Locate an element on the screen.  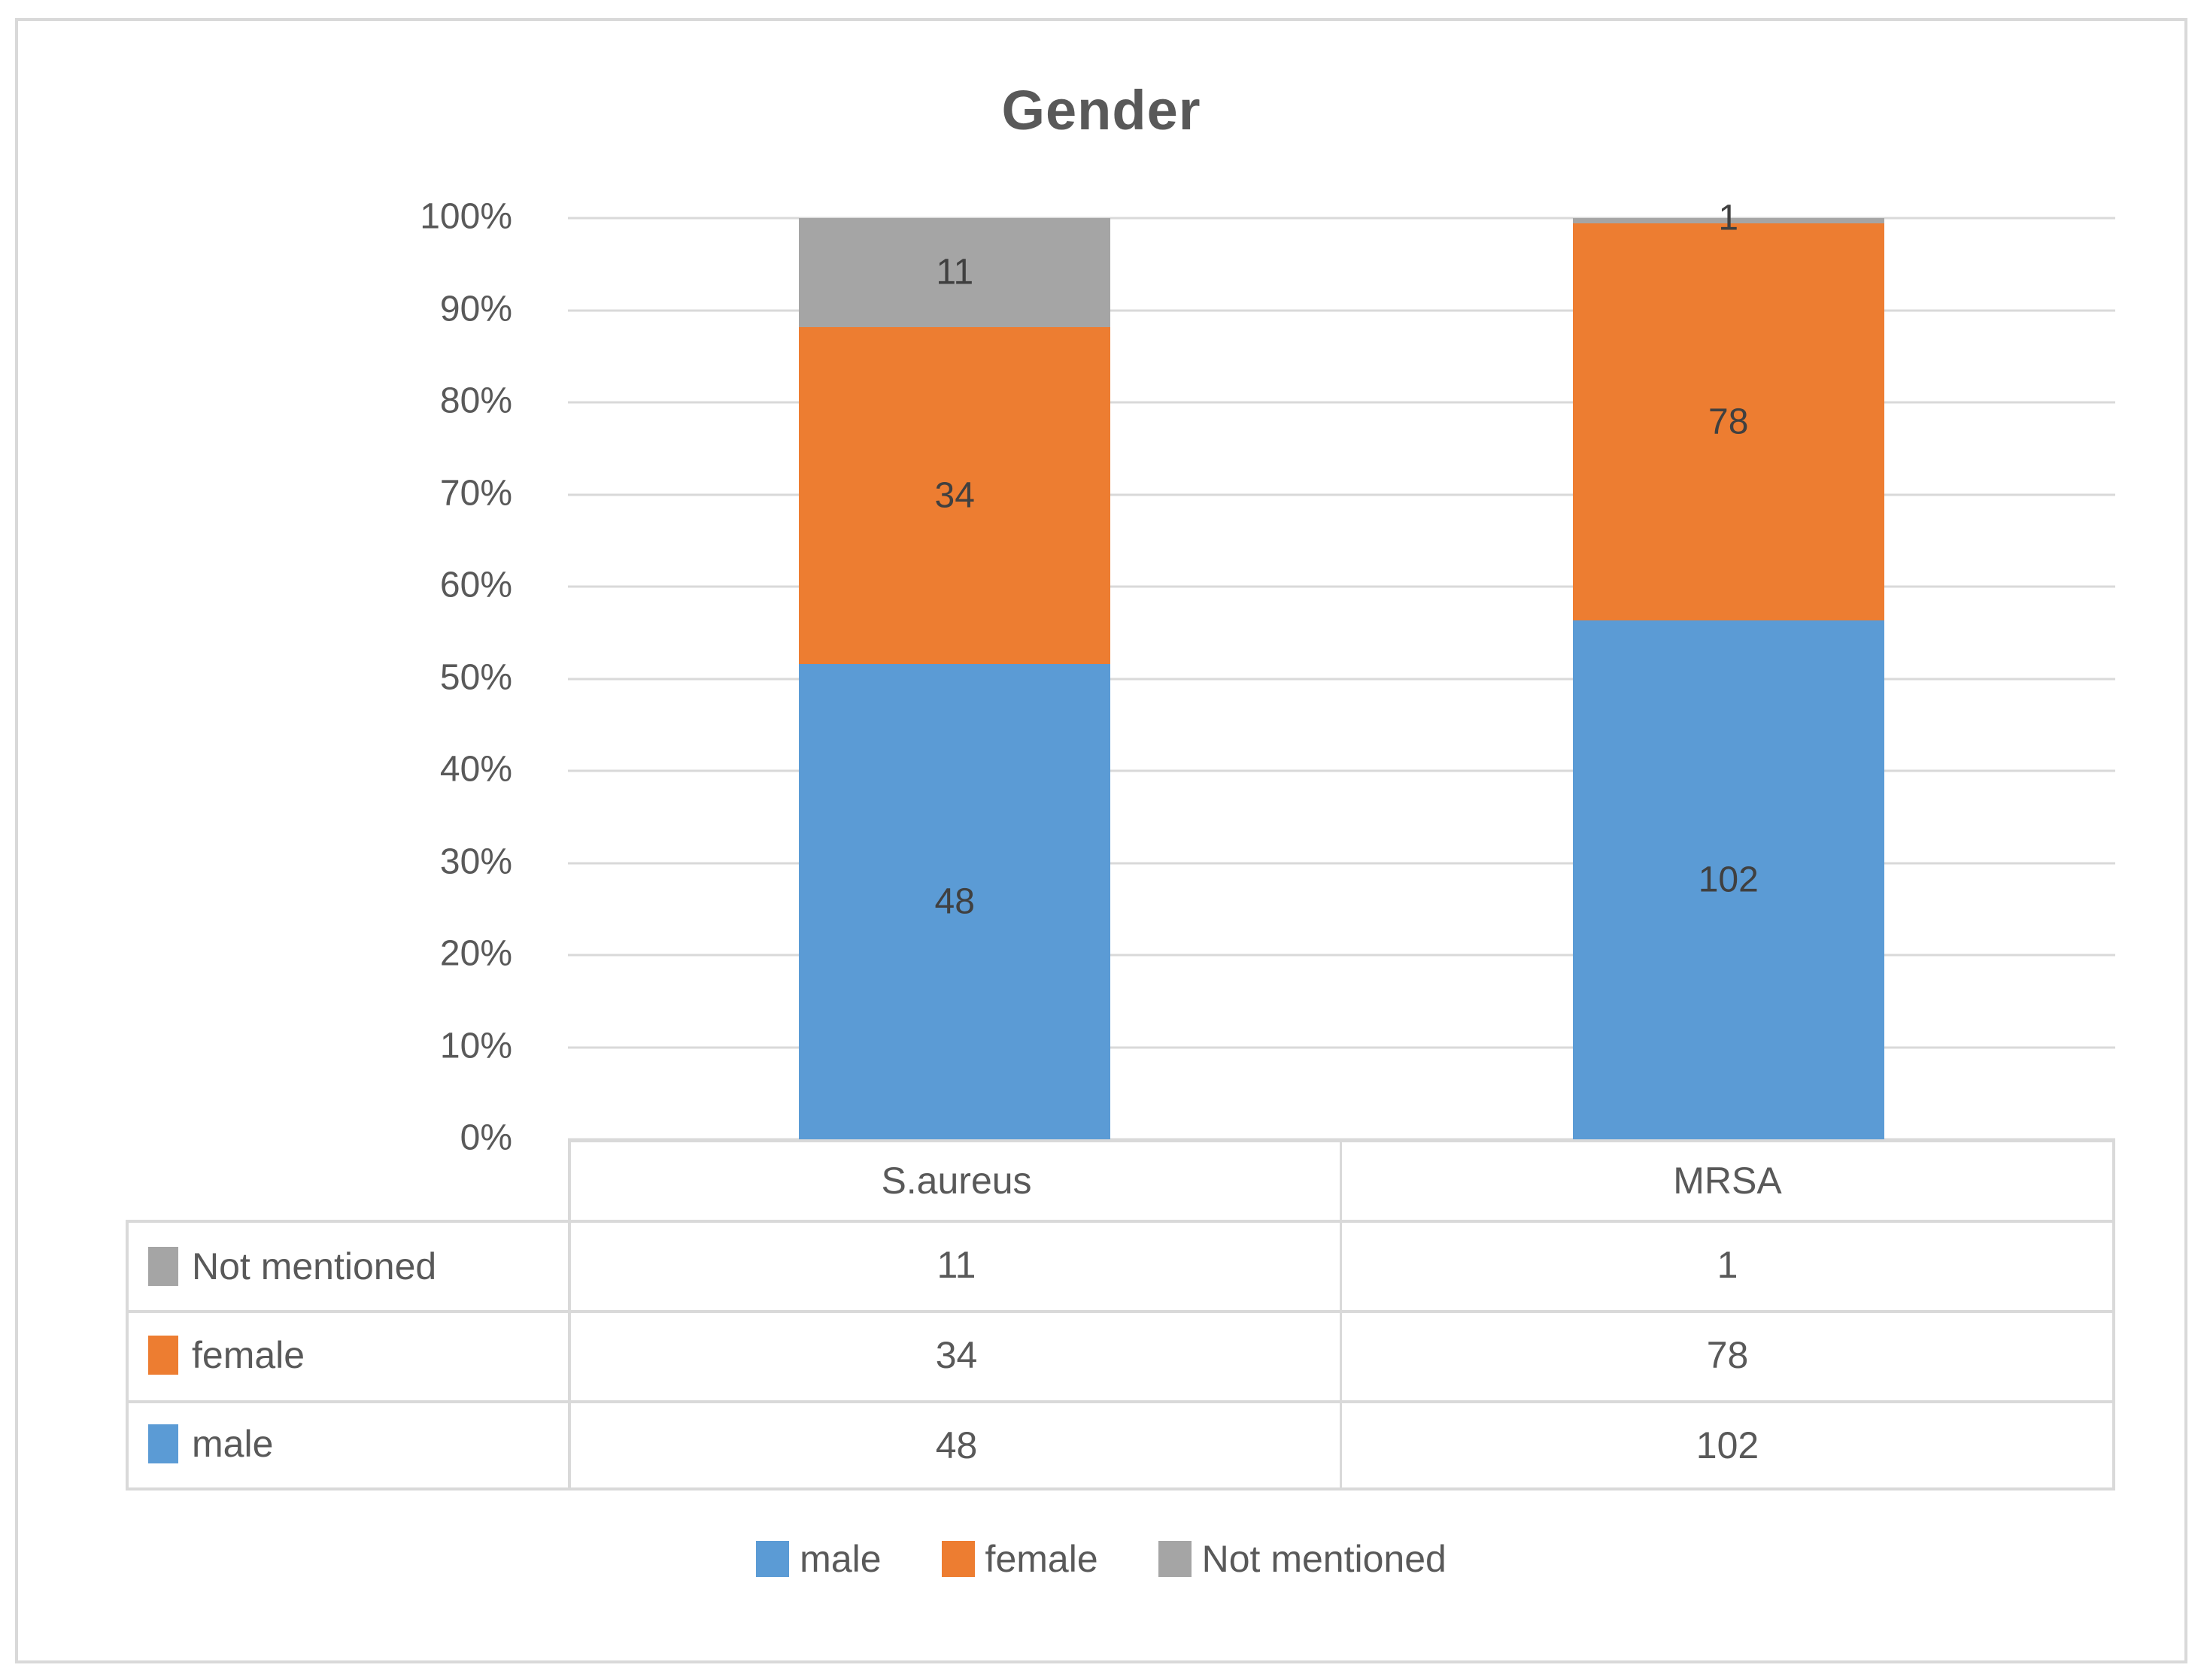
legend-item-female: female is located at coordinates (1019, 1559).